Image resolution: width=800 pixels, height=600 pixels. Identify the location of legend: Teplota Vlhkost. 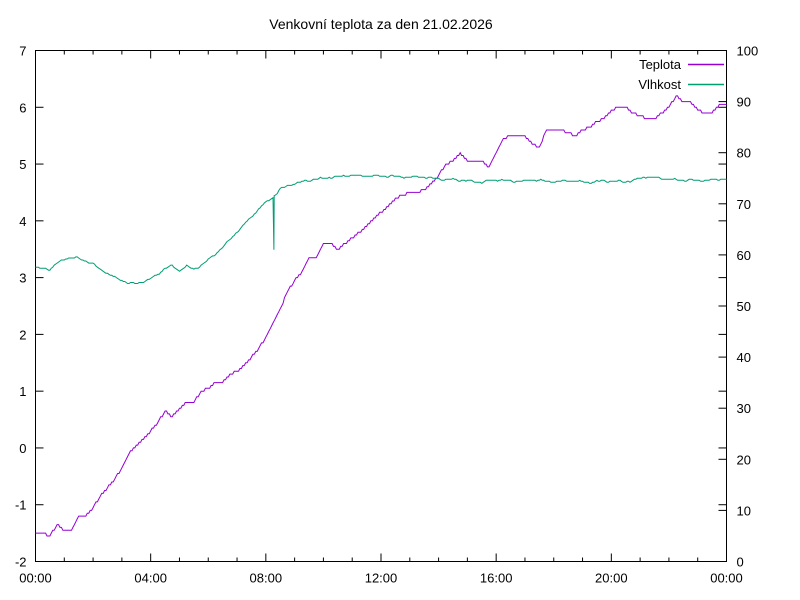
(681, 74).